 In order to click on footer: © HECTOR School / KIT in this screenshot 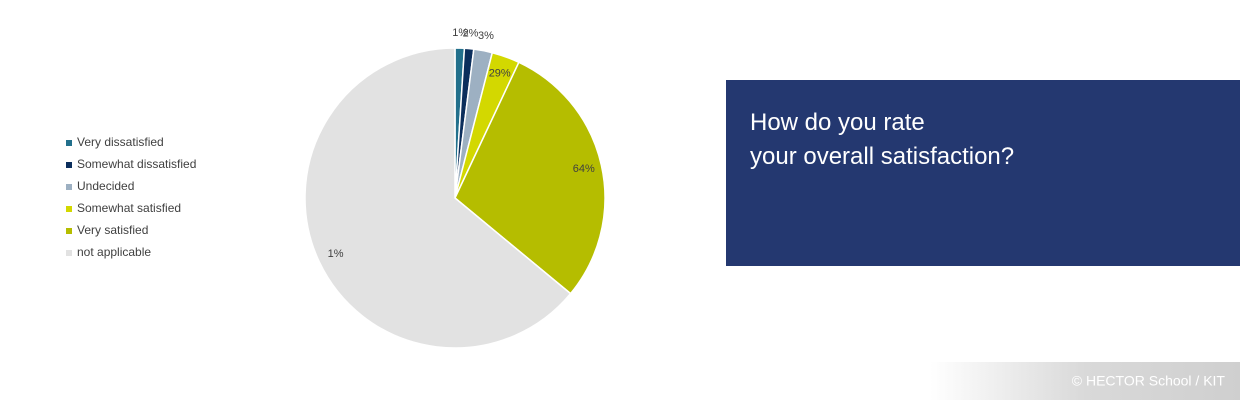, I will do `click(1149, 381)`.